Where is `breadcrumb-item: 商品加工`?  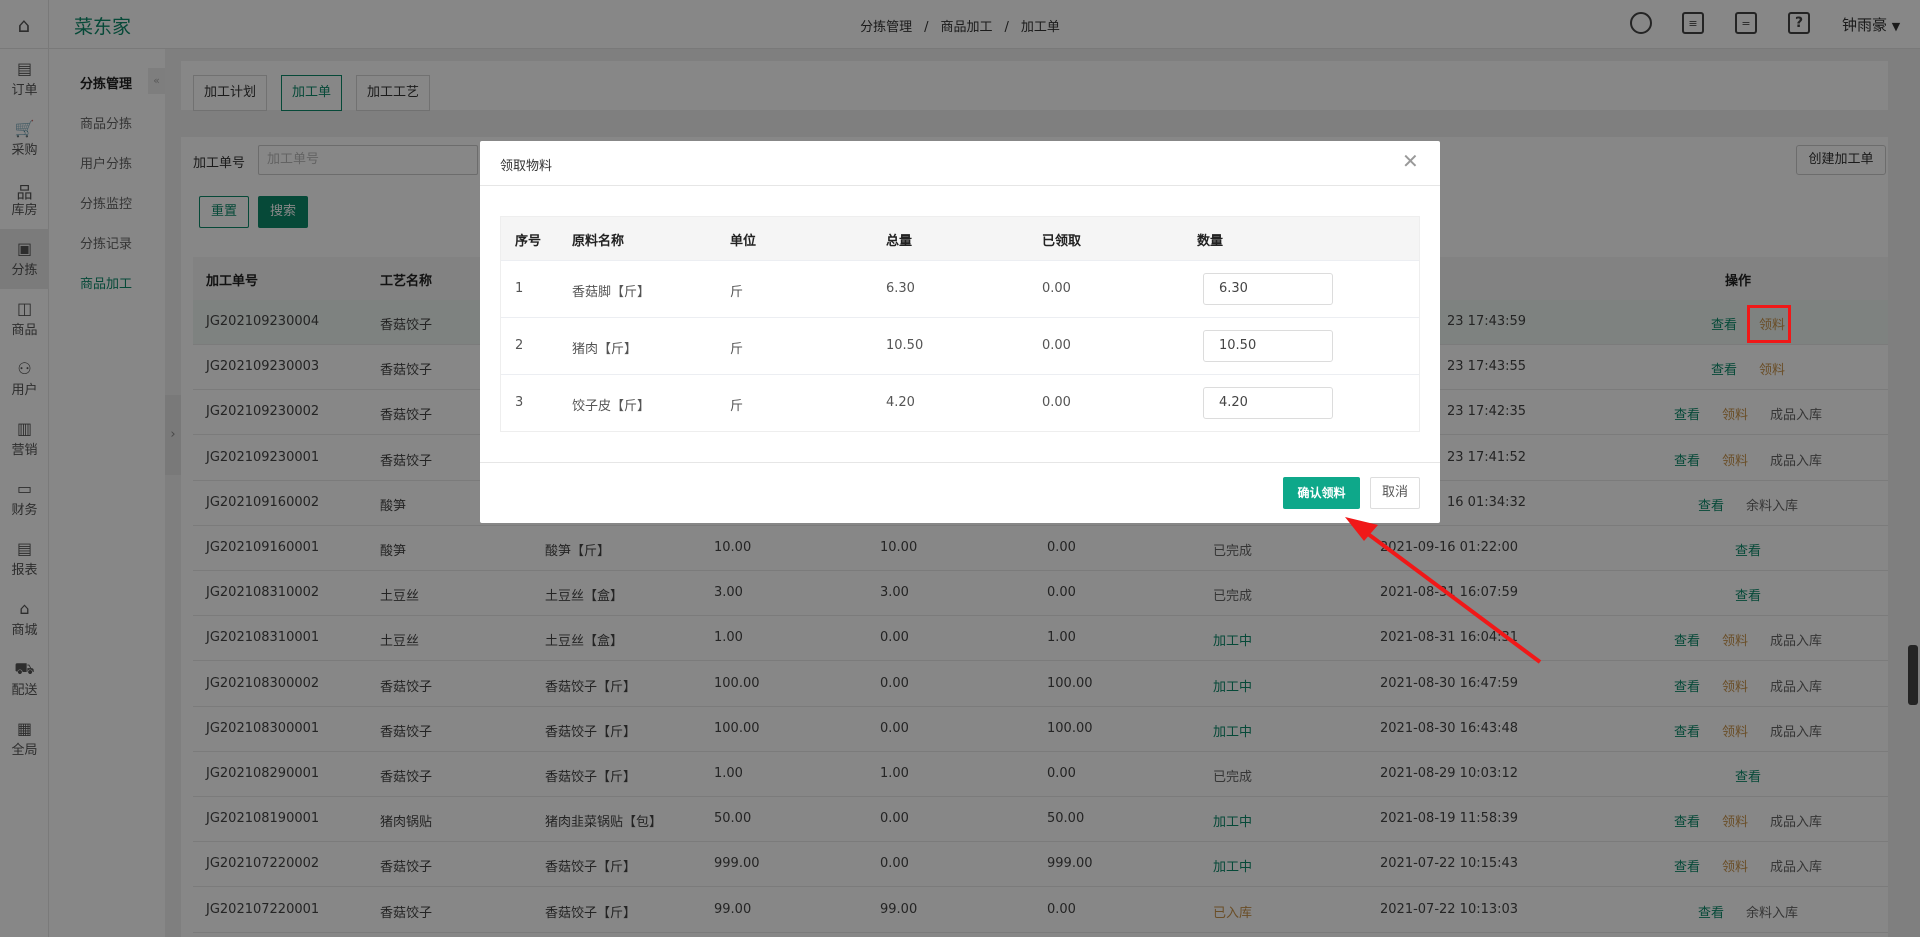 breadcrumb-item: 商品加工 is located at coordinates (966, 27).